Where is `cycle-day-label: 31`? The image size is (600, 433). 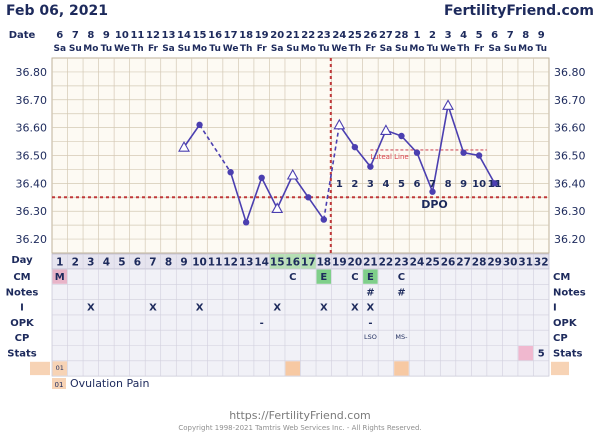 cycle-day-label: 31 is located at coordinates (525, 263).